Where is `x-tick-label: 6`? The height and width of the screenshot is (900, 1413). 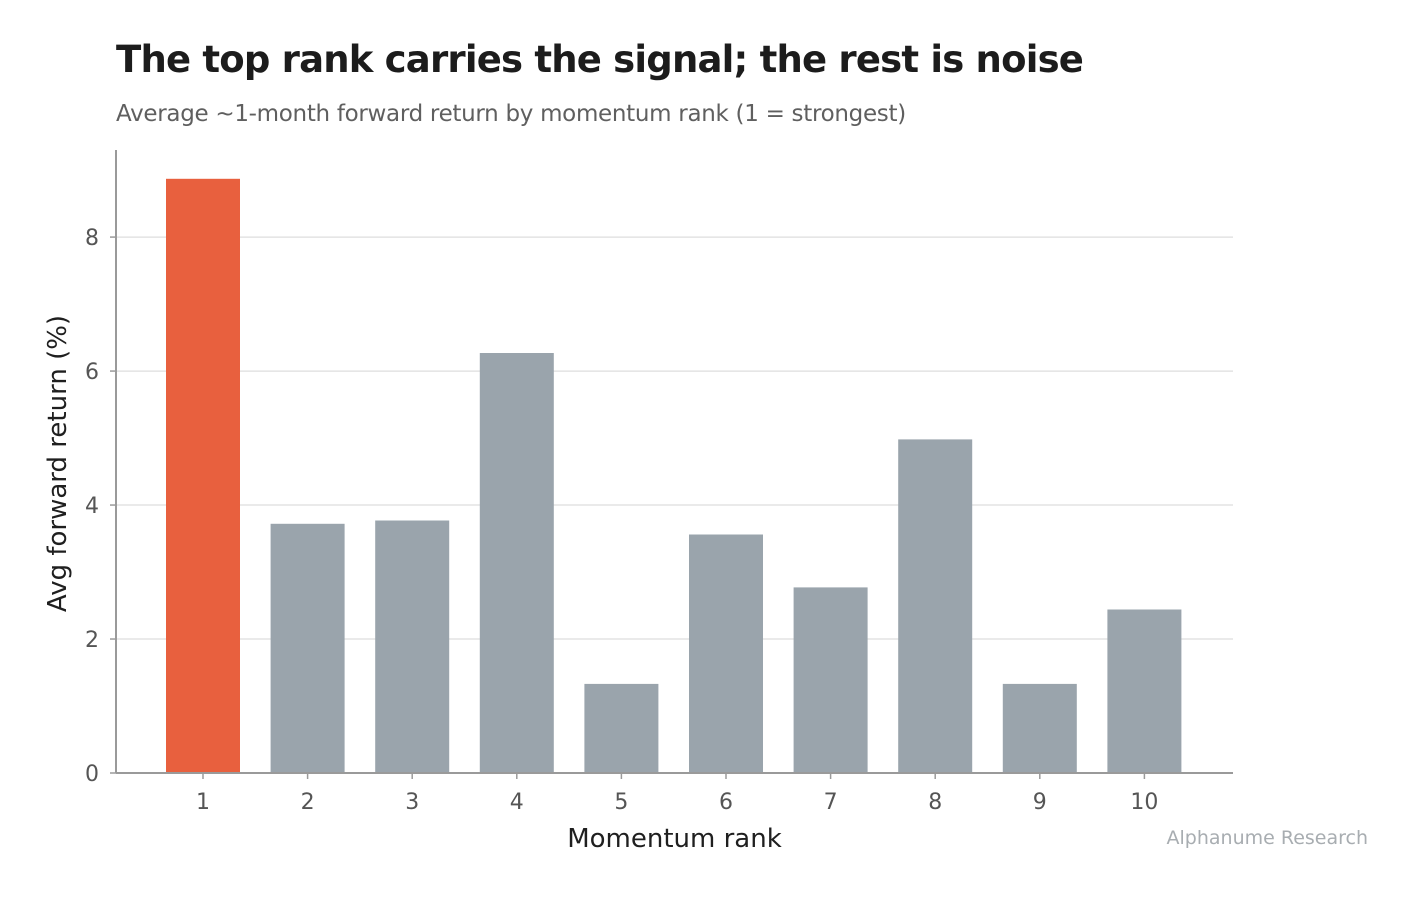
x-tick-label: 6 is located at coordinates (726, 802).